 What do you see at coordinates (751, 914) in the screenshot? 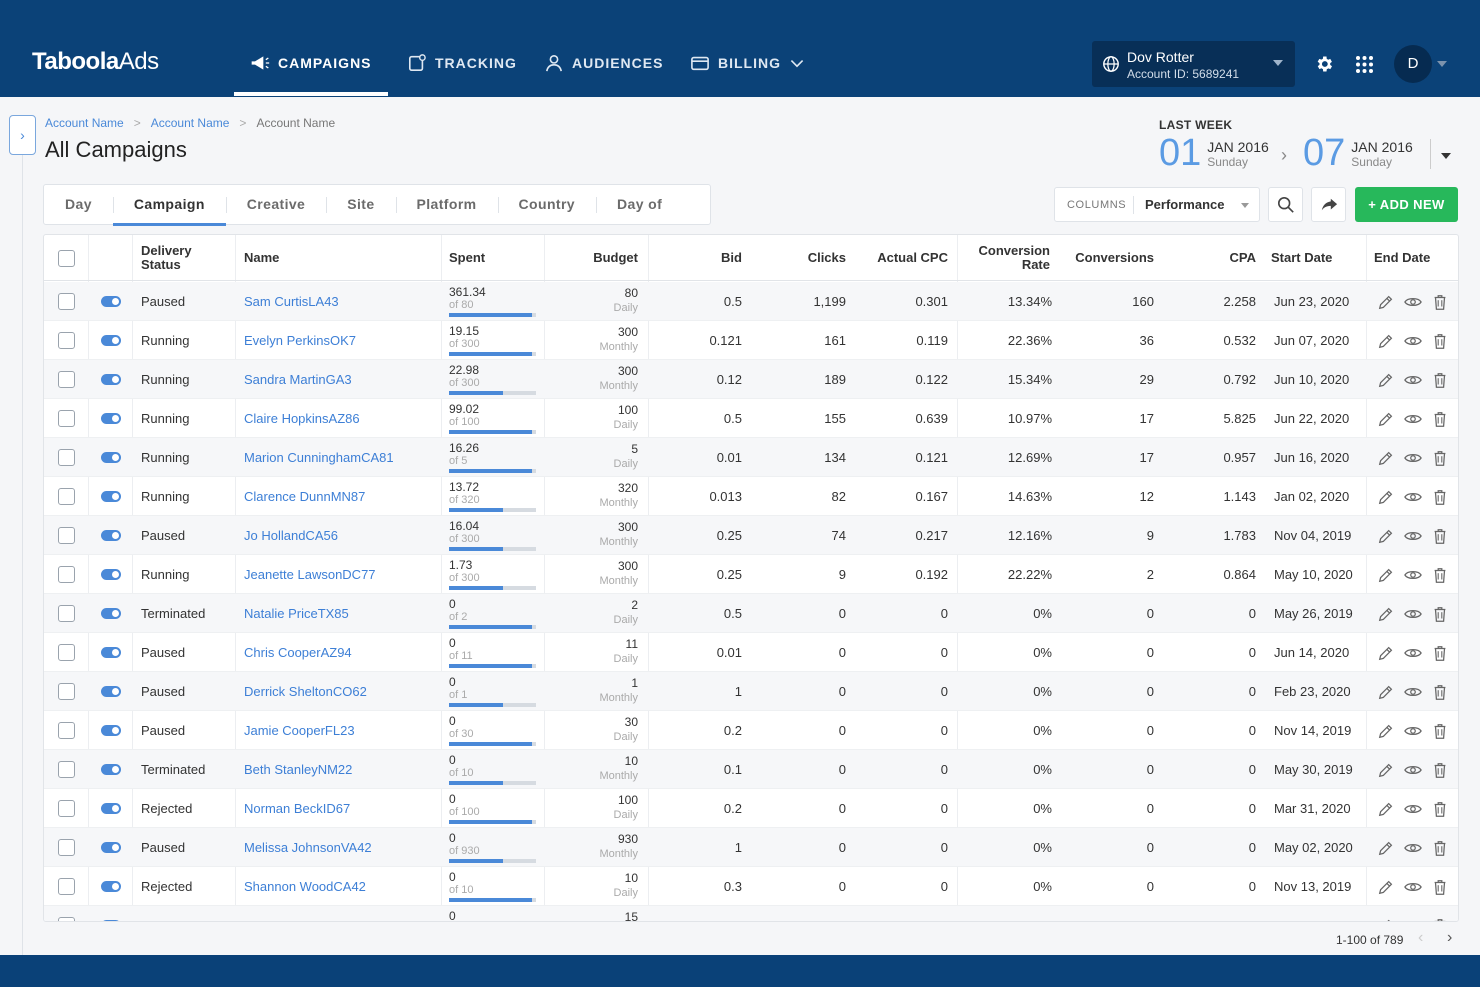
I see `table-row: 0 15` at bounding box center [751, 914].